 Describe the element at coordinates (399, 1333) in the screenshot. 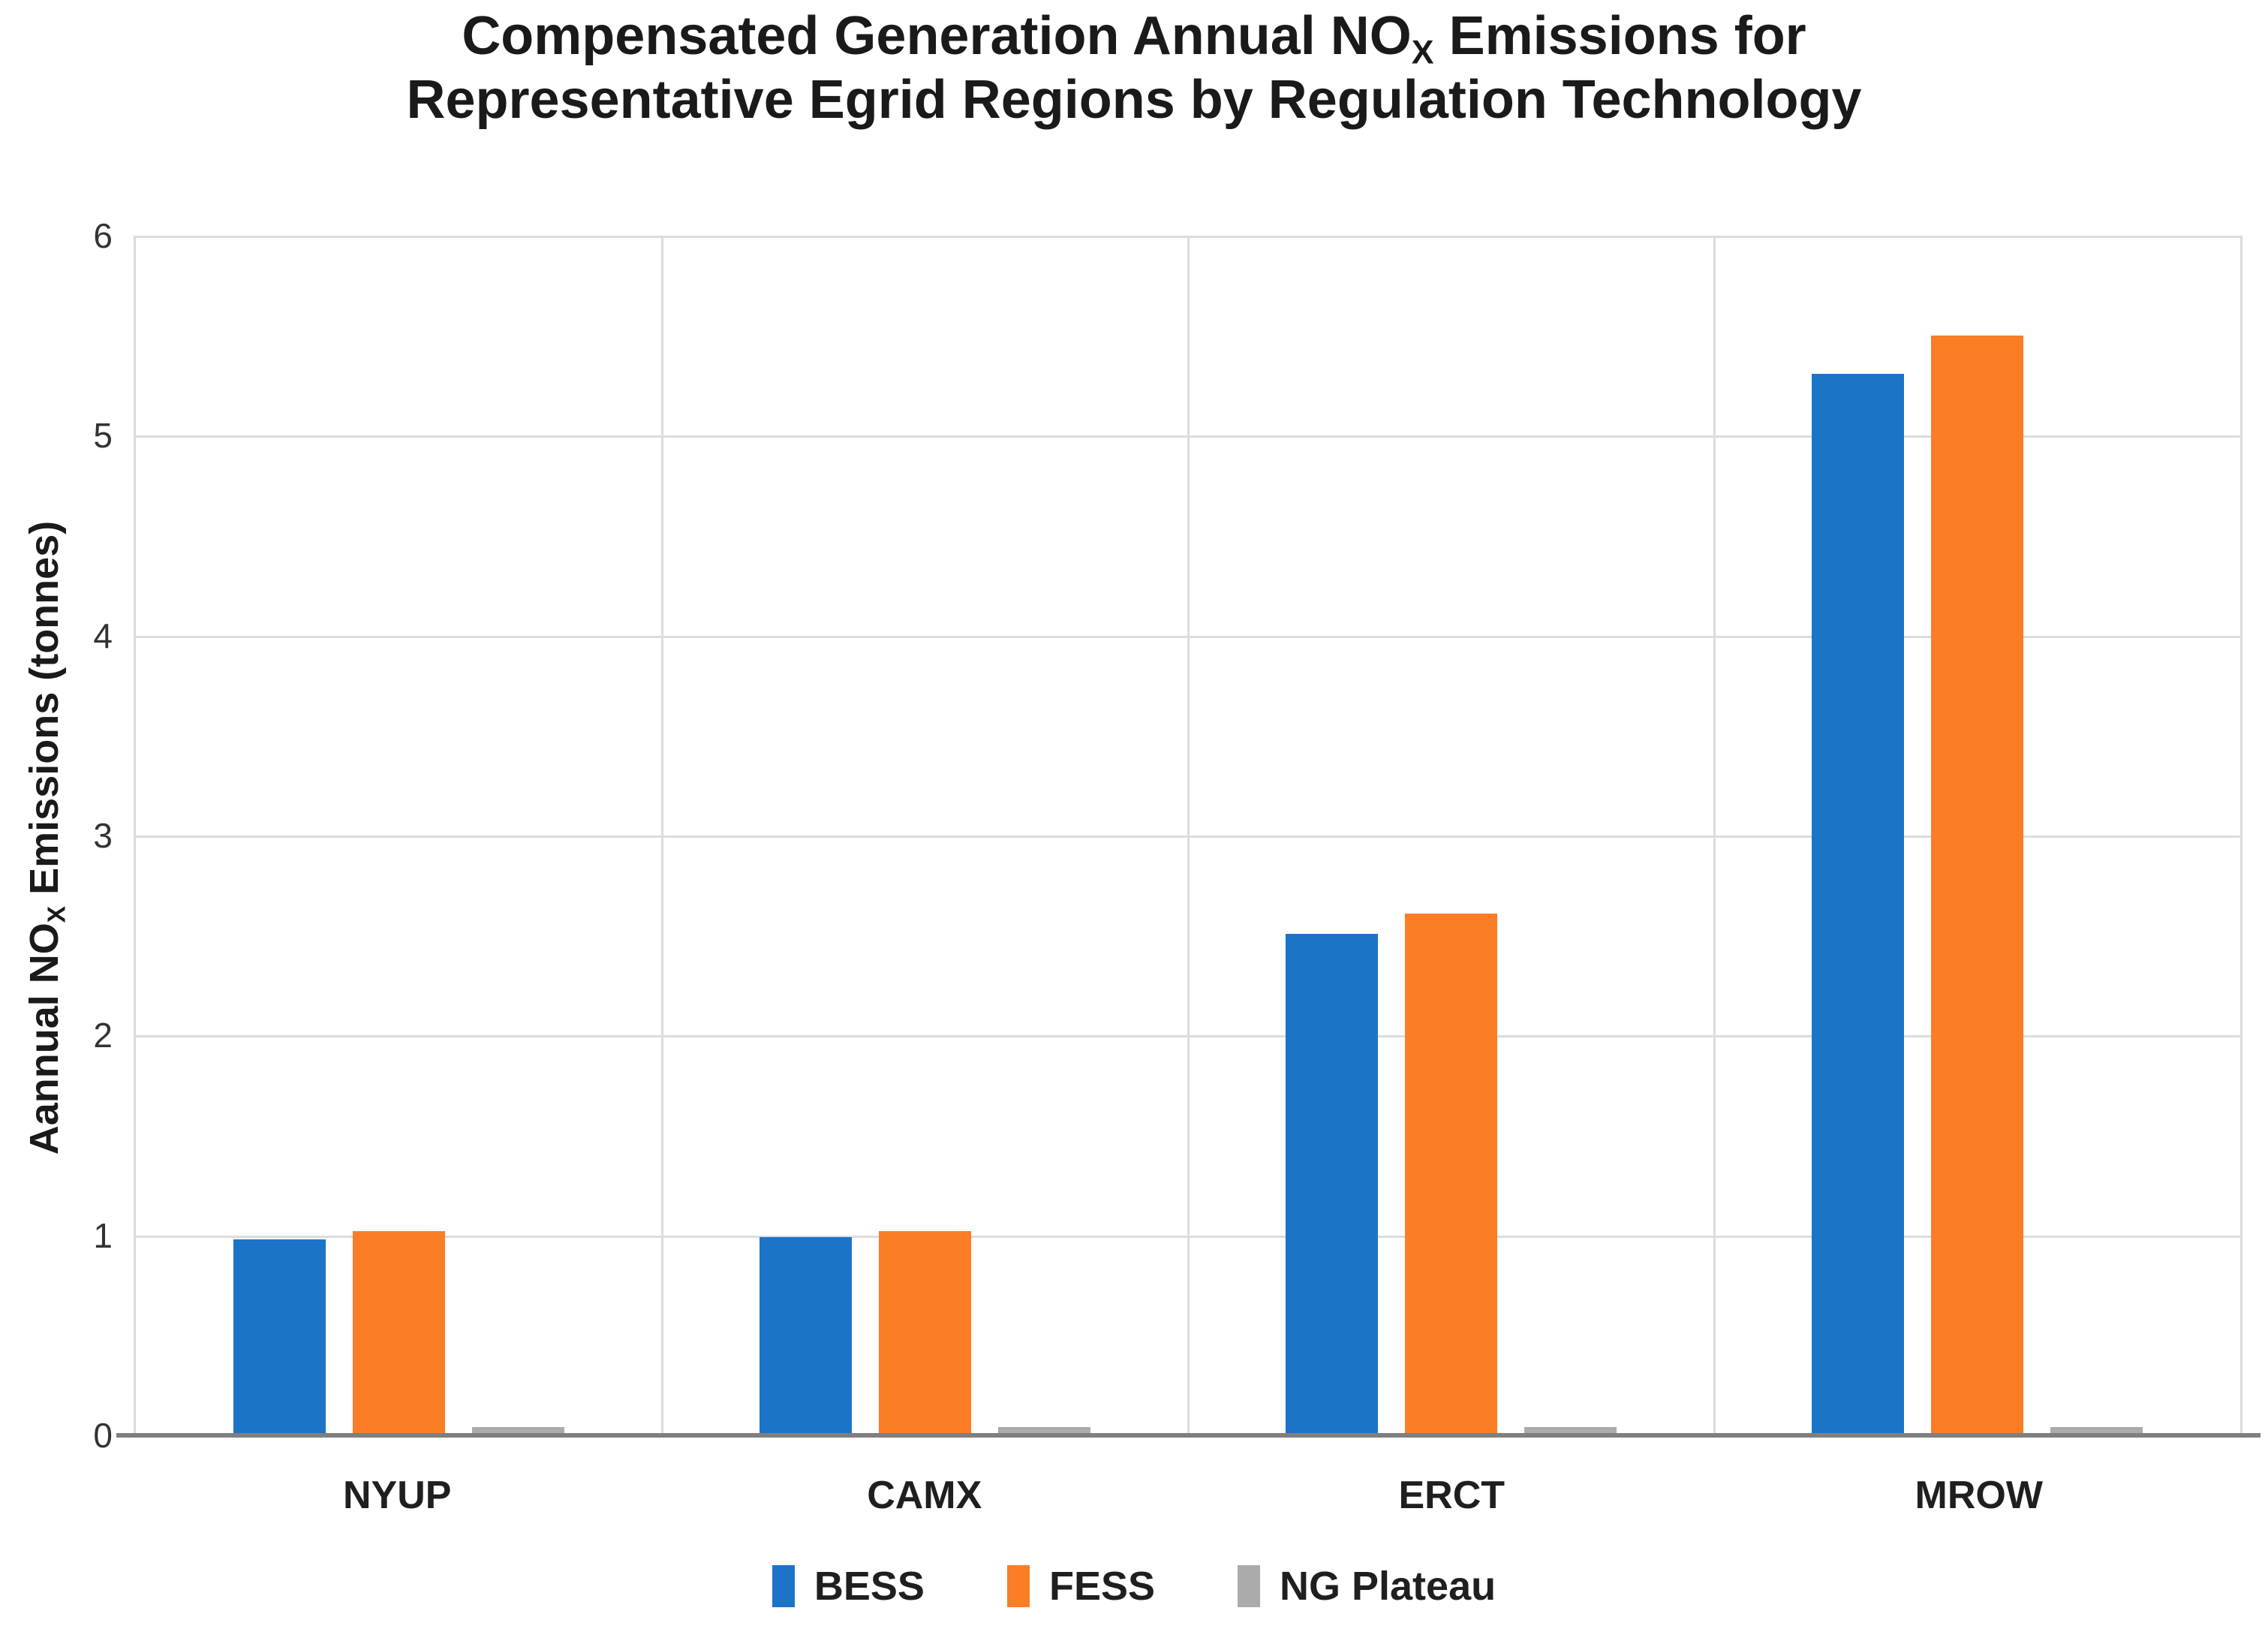

I see `bar-fess-NYUP` at that location.